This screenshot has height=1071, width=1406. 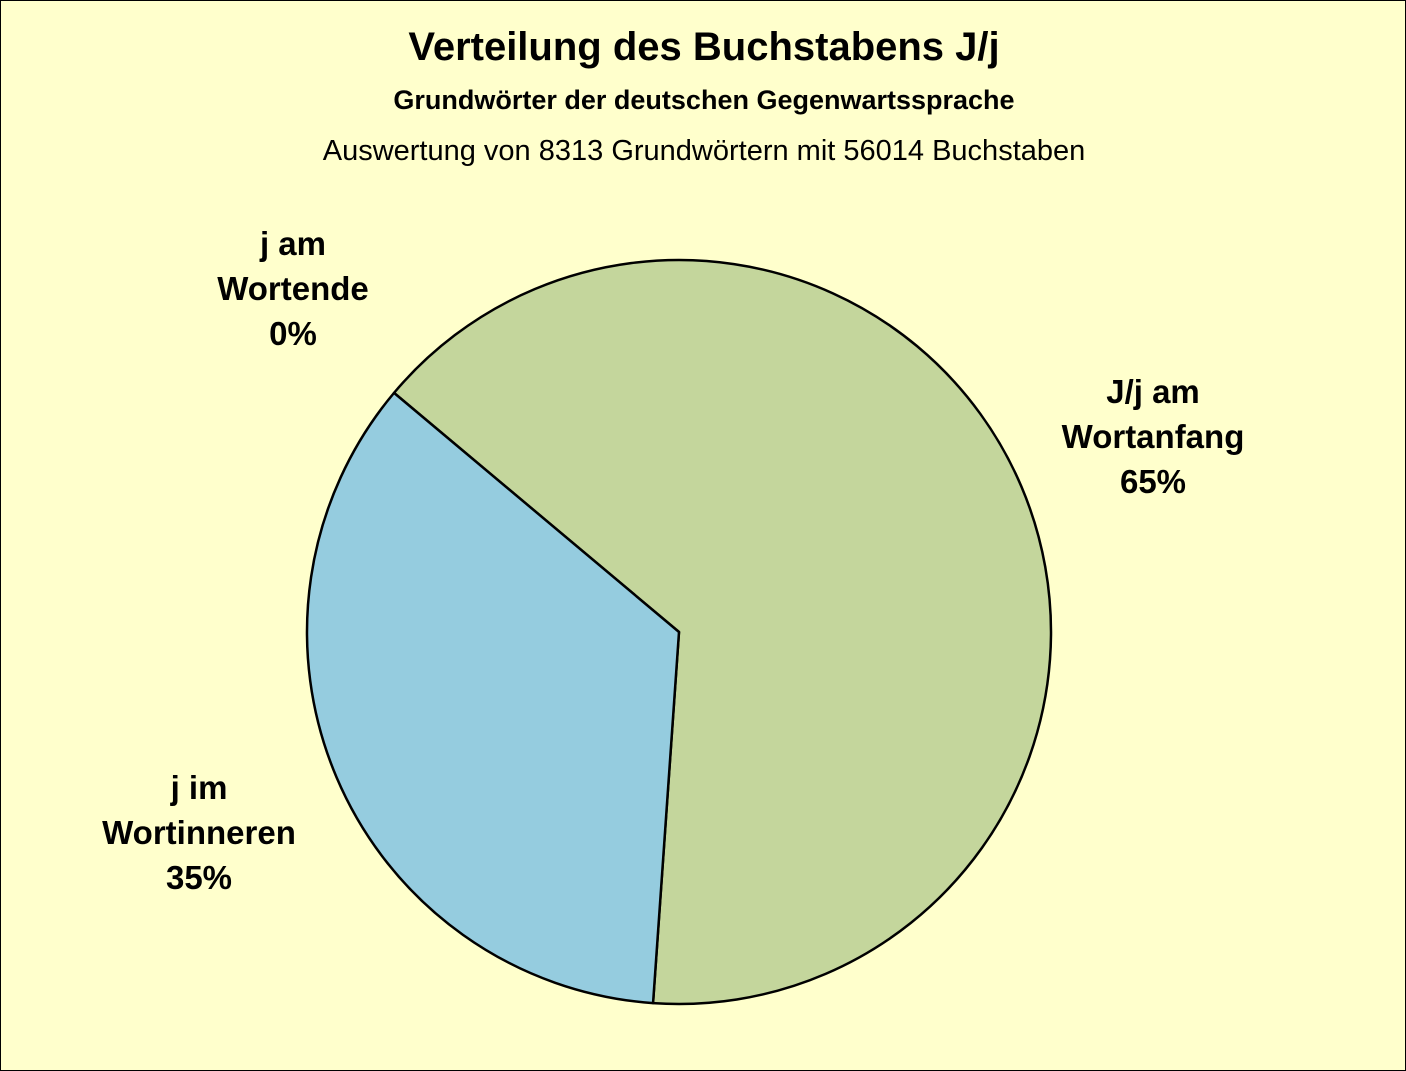 What do you see at coordinates (1153, 481) in the screenshot?
I see `slice-label-line: 65%` at bounding box center [1153, 481].